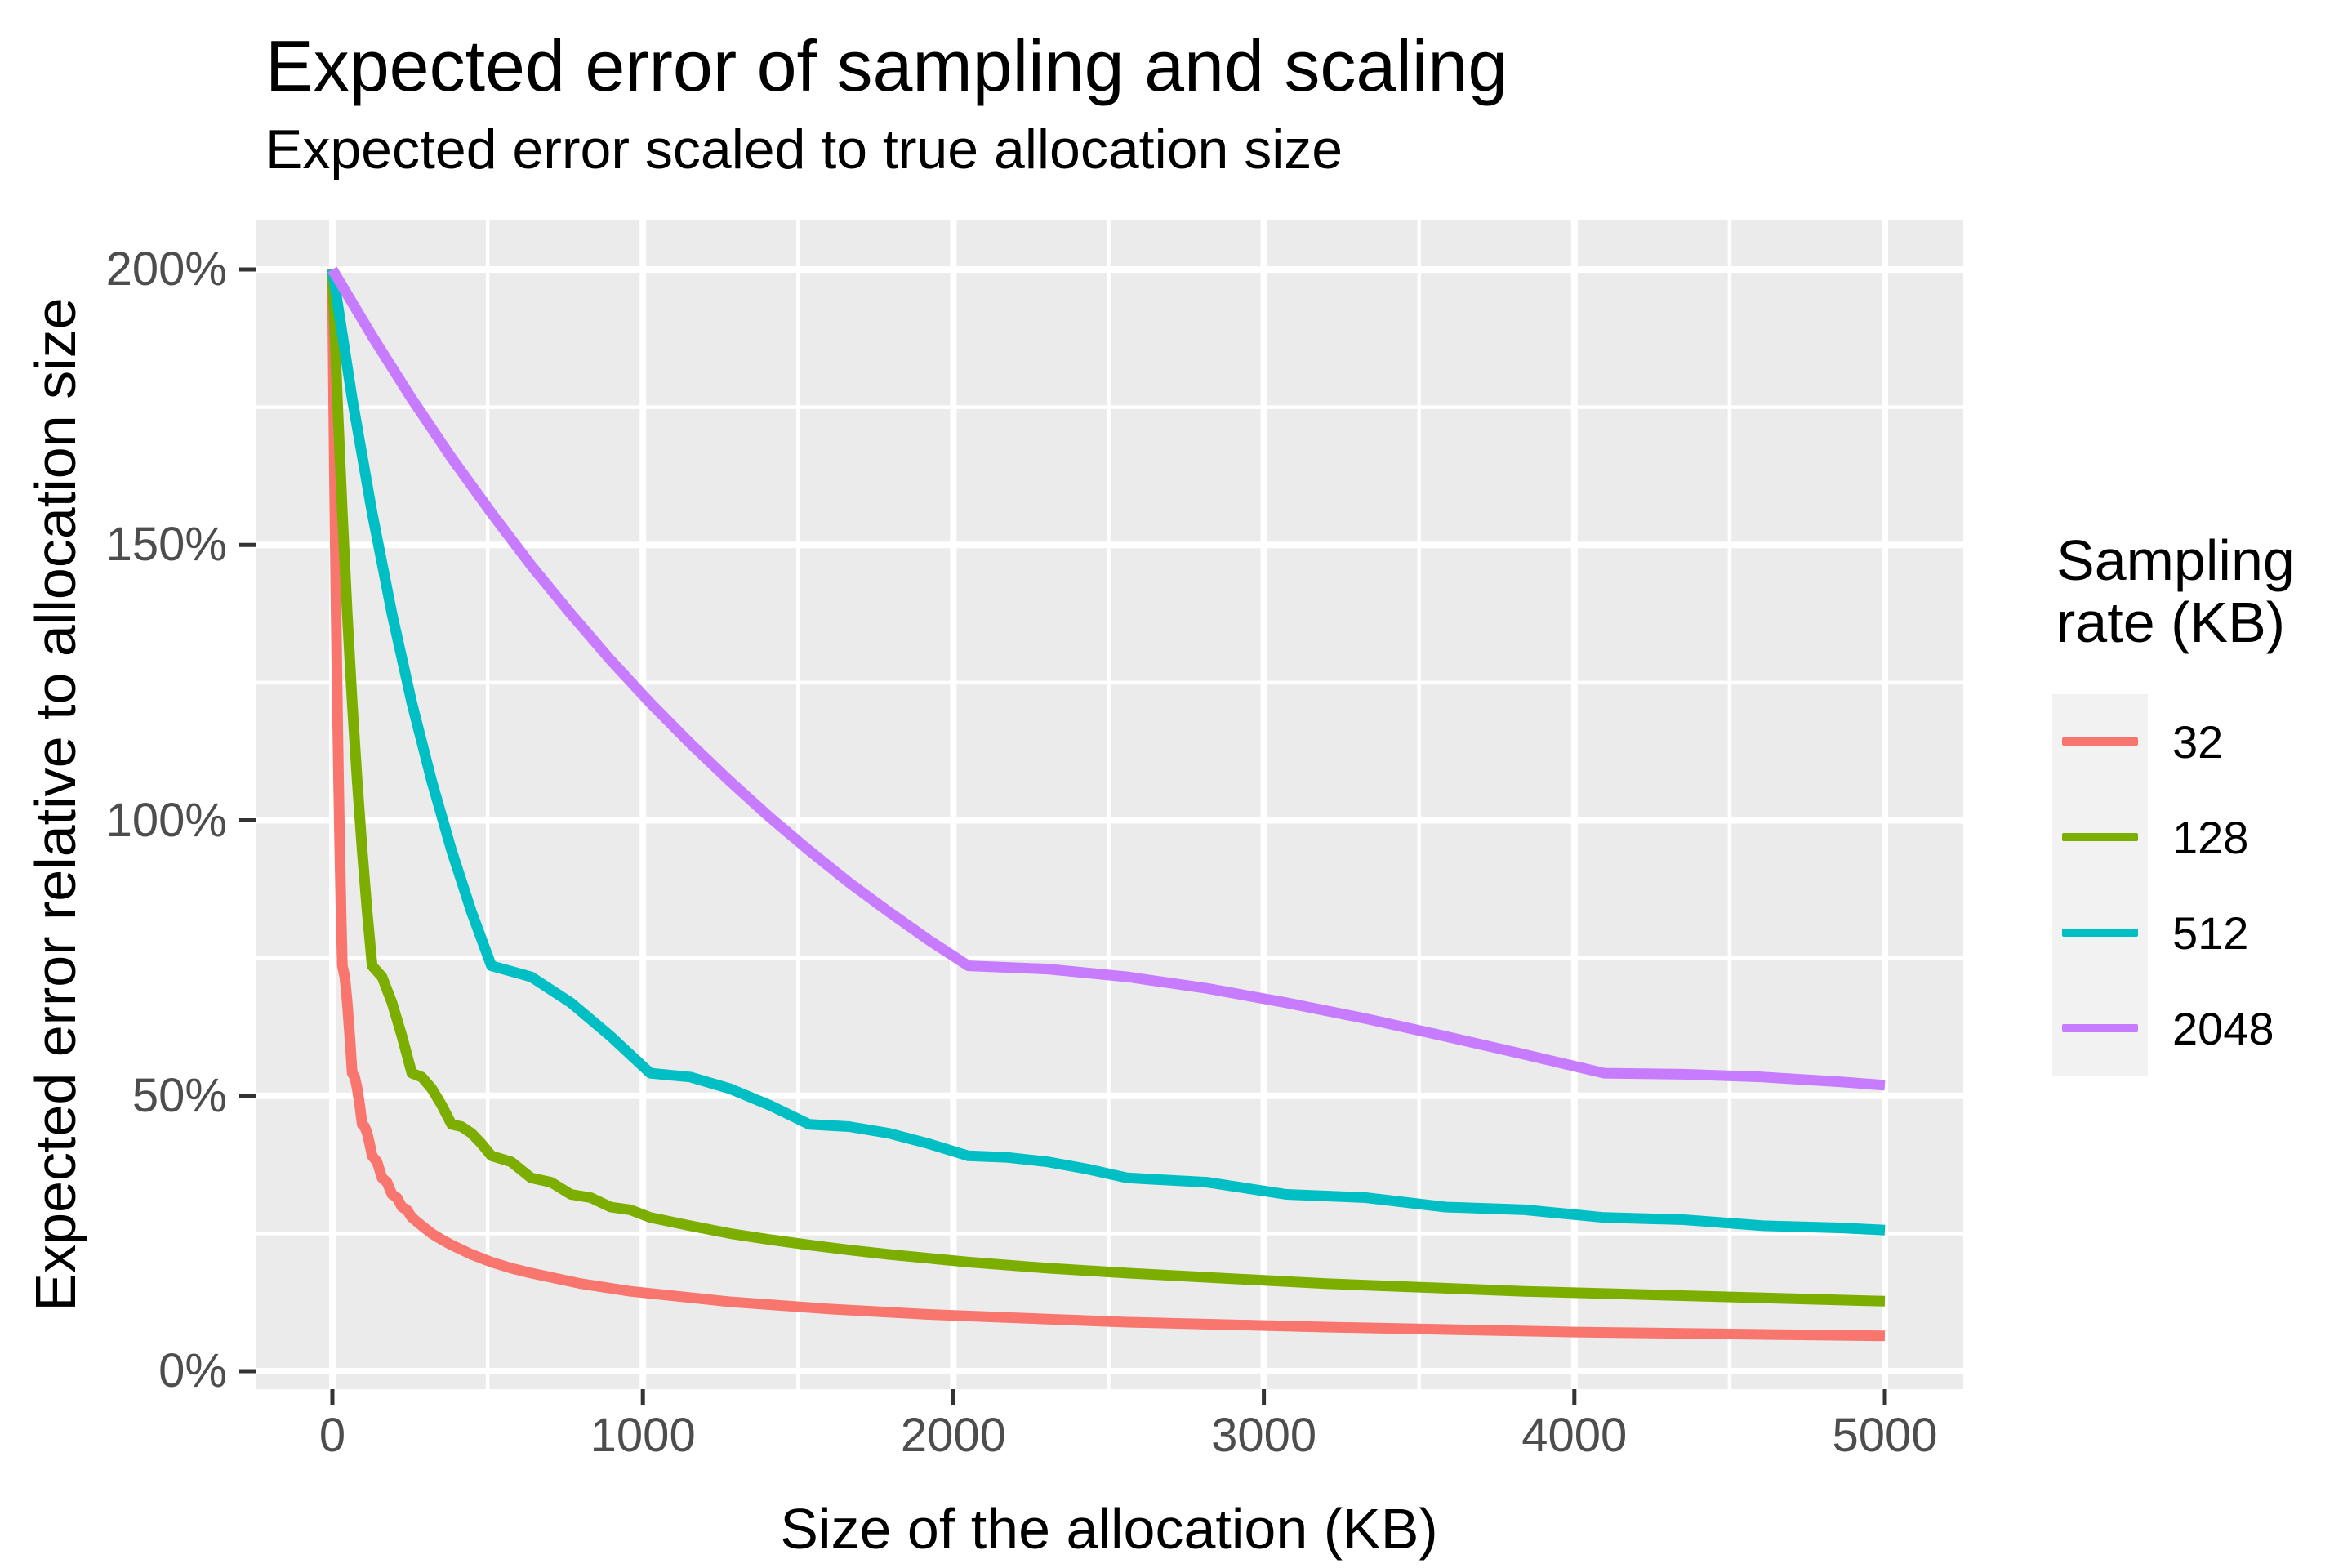 The width and height of the screenshot is (2352, 1568). What do you see at coordinates (643, 1435) in the screenshot?
I see `x-tick-label: 1000` at bounding box center [643, 1435].